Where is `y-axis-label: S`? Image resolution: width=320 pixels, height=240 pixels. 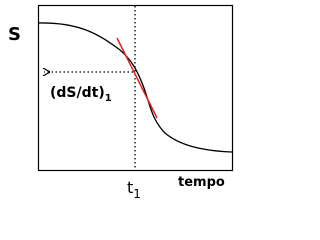 y-axis-label: S is located at coordinates (14, 34).